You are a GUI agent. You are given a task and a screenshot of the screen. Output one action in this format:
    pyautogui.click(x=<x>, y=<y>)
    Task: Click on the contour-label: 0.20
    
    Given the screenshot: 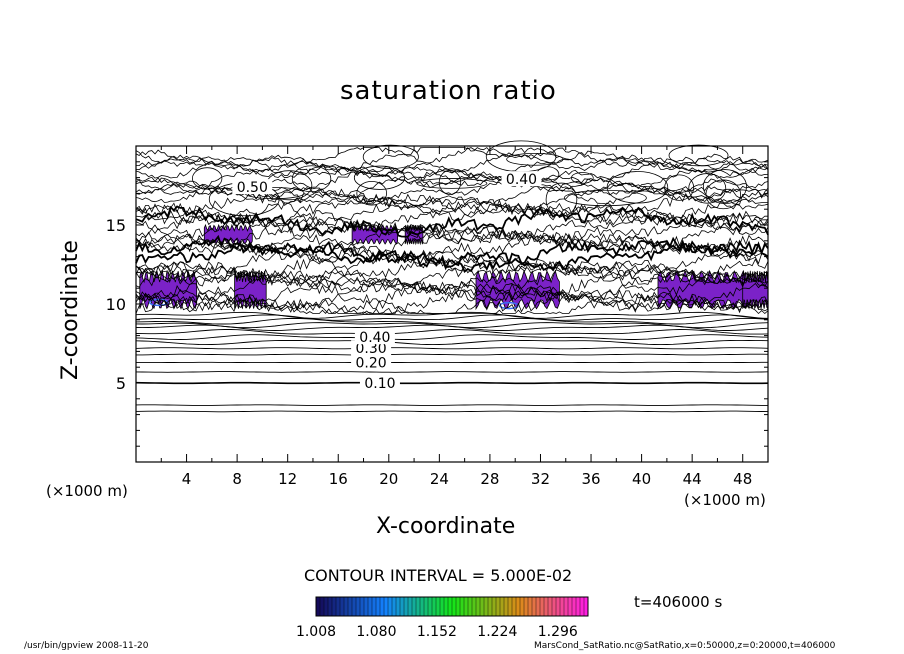 What is the action you would take?
    pyautogui.click(x=371, y=363)
    